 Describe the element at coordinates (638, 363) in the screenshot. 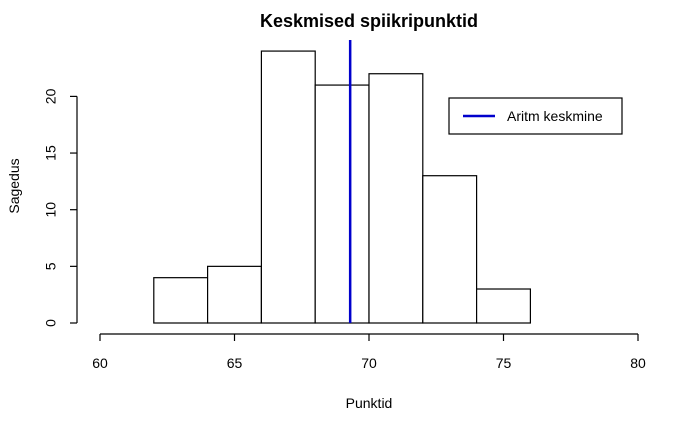

I see `x-tick-label-80: 80` at that location.